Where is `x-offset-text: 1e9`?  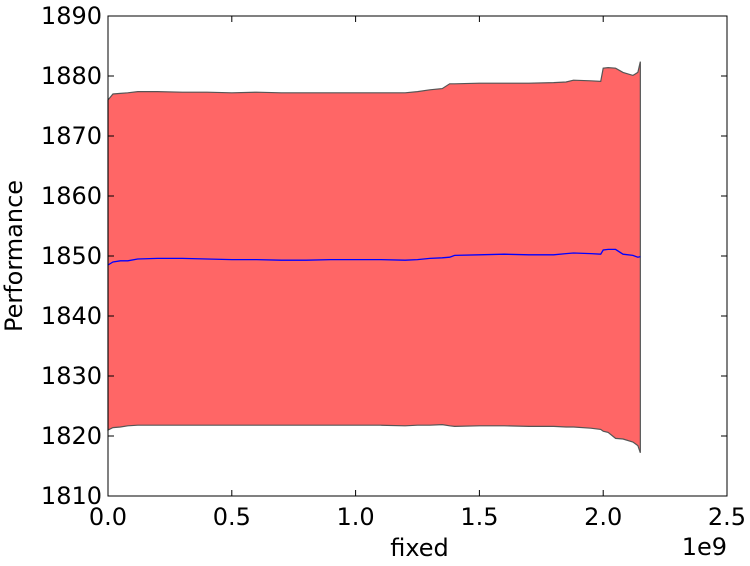 x-offset-text: 1e9 is located at coordinates (704, 547).